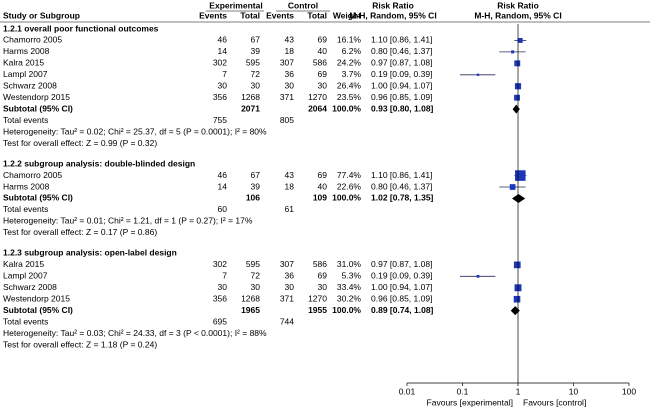 Image resolution: width=650 pixels, height=409 pixels. Describe the element at coordinates (81, 28) in the screenshot. I see `subgroup-title: 1.2.1 overall poor functional outcomes` at that location.